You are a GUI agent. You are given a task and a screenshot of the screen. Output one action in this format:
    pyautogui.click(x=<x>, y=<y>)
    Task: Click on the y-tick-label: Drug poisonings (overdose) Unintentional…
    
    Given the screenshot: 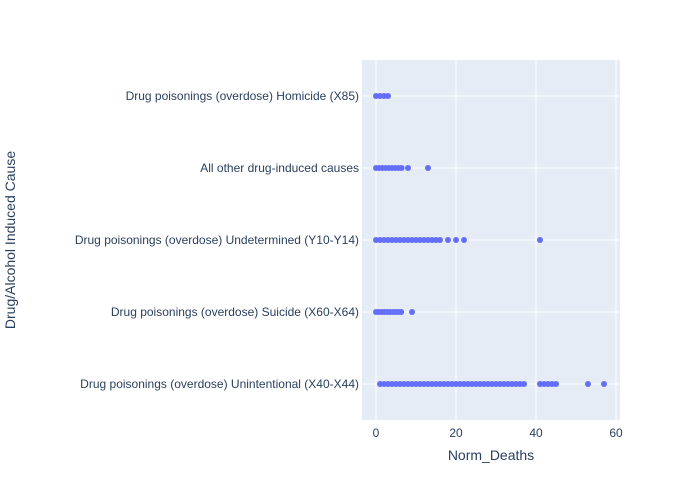 What is the action you would take?
    pyautogui.click(x=219, y=384)
    